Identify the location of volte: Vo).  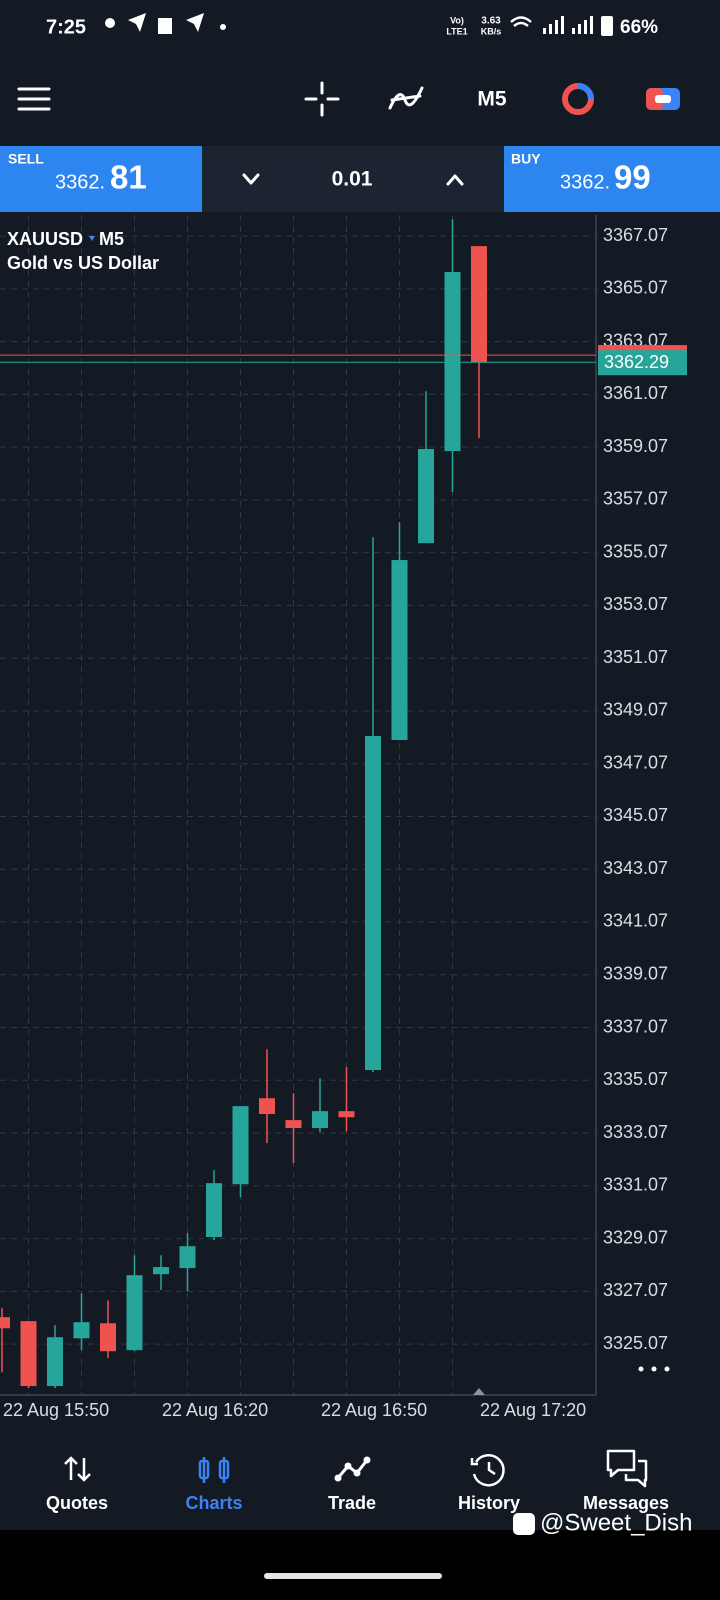
(457, 20).